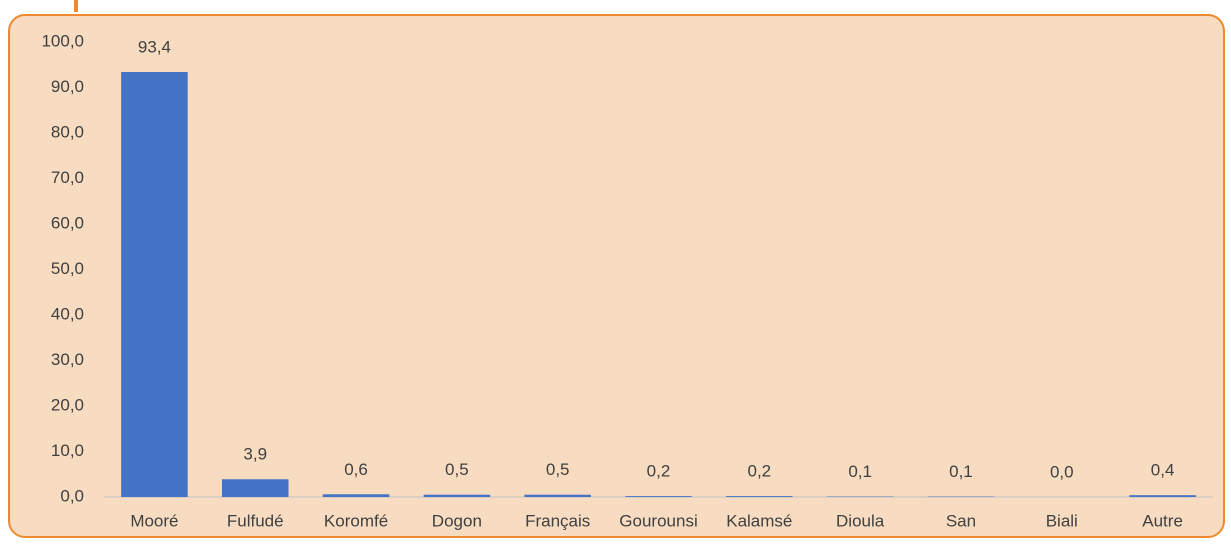 The height and width of the screenshot is (547, 1231). I want to click on y-tick-label: 50,0, so click(67, 268).